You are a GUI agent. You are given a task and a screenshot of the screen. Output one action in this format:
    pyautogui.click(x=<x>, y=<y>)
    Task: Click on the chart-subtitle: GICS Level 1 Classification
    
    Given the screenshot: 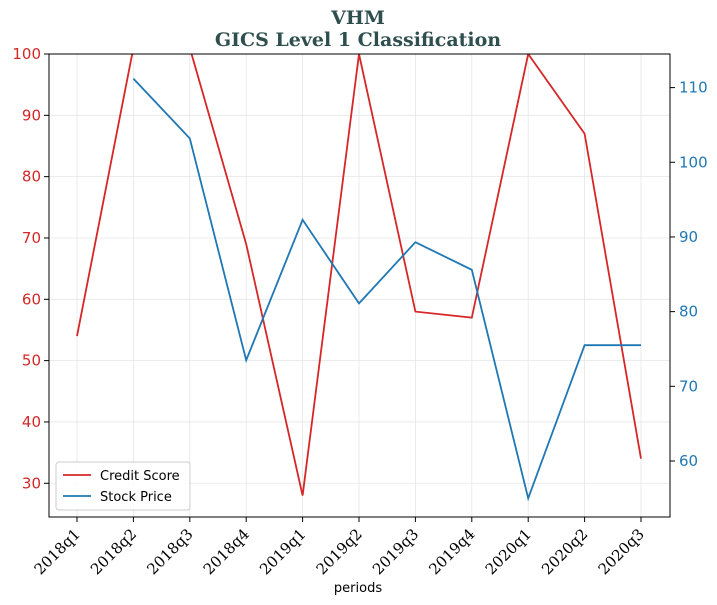 What is the action you would take?
    pyautogui.click(x=358, y=40)
    